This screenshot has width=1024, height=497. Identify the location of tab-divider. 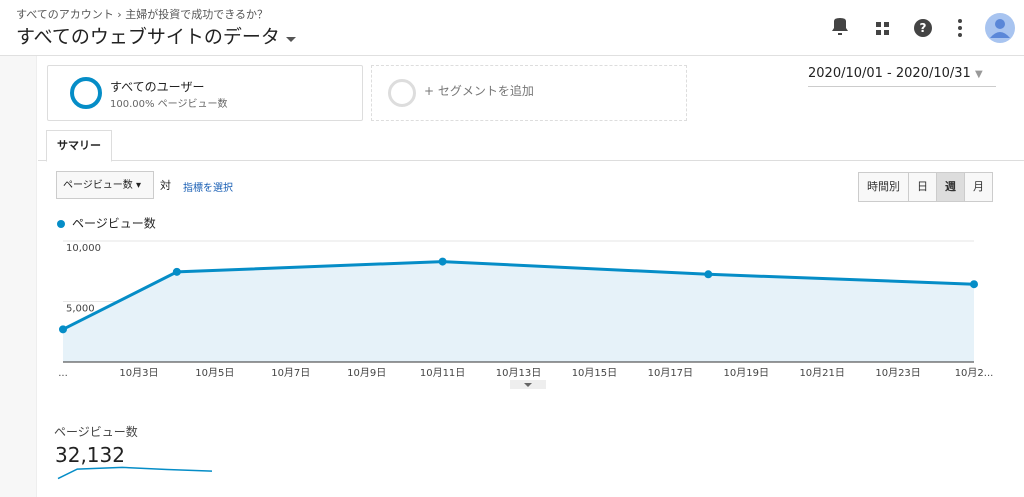
(531, 160).